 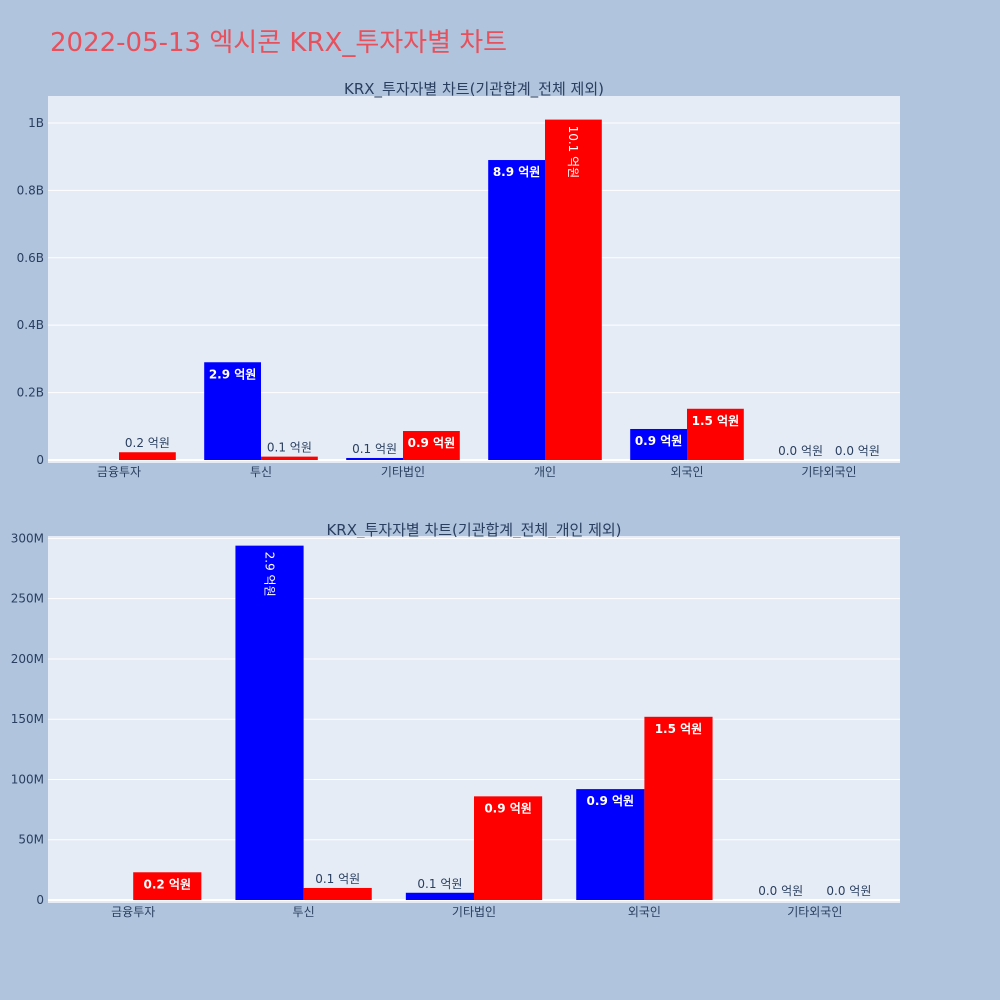 I want to click on x-tick-label: 개인, so click(x=545, y=472).